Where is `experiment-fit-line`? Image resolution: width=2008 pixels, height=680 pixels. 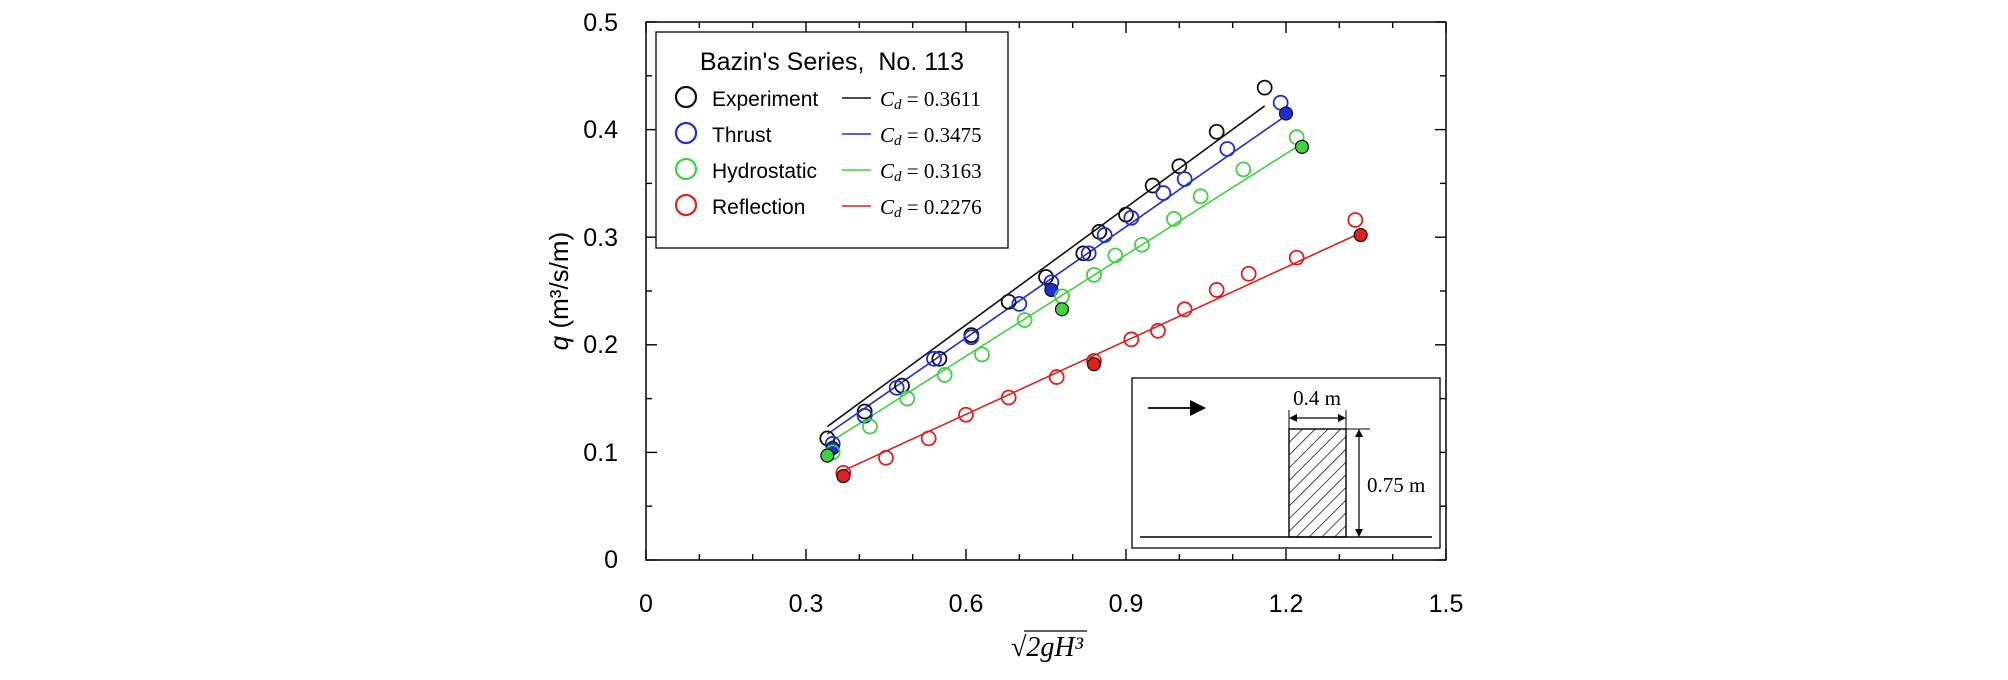
experiment-fit-line is located at coordinates (1046, 266).